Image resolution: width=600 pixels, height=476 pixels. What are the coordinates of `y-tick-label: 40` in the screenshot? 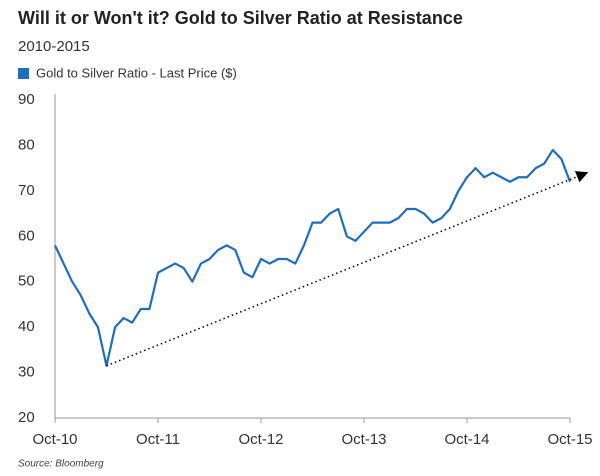 It's located at (26, 326).